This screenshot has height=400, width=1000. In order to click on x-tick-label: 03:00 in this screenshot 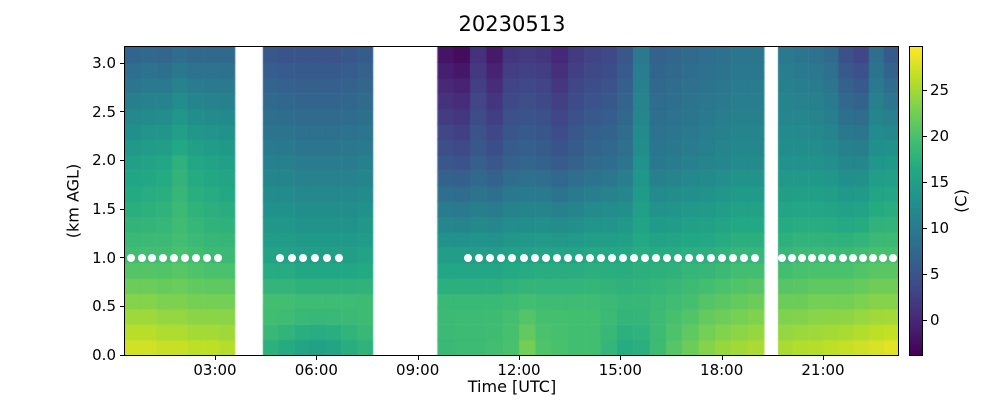, I will do `click(215, 370)`.